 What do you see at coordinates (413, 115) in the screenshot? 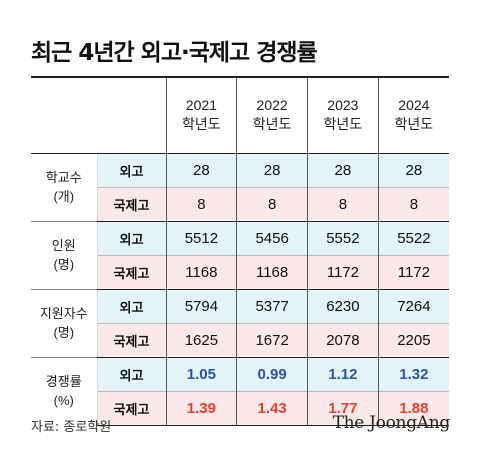
I see `year-header-2024: 2024 학년도` at bounding box center [413, 115].